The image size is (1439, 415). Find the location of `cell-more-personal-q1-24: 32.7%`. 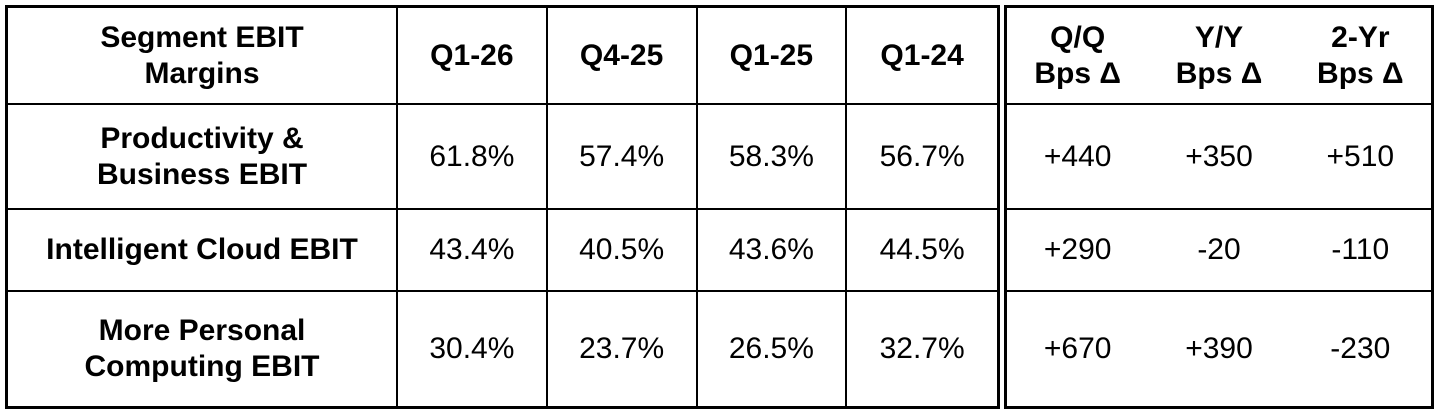

cell-more-personal-q1-24: 32.7% is located at coordinates (922, 348).